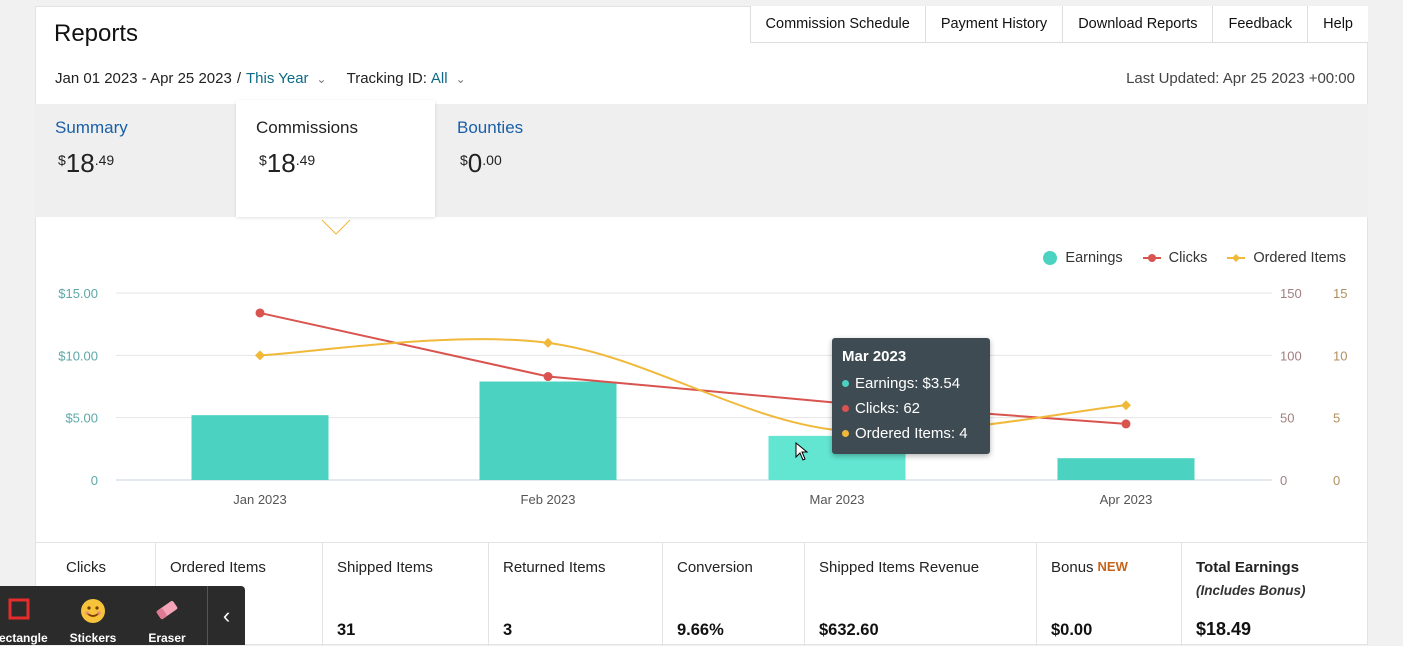 Image resolution: width=1403 pixels, height=646 pixels. What do you see at coordinates (226, 615) in the screenshot?
I see `chevron-left-icon: ‹` at bounding box center [226, 615].